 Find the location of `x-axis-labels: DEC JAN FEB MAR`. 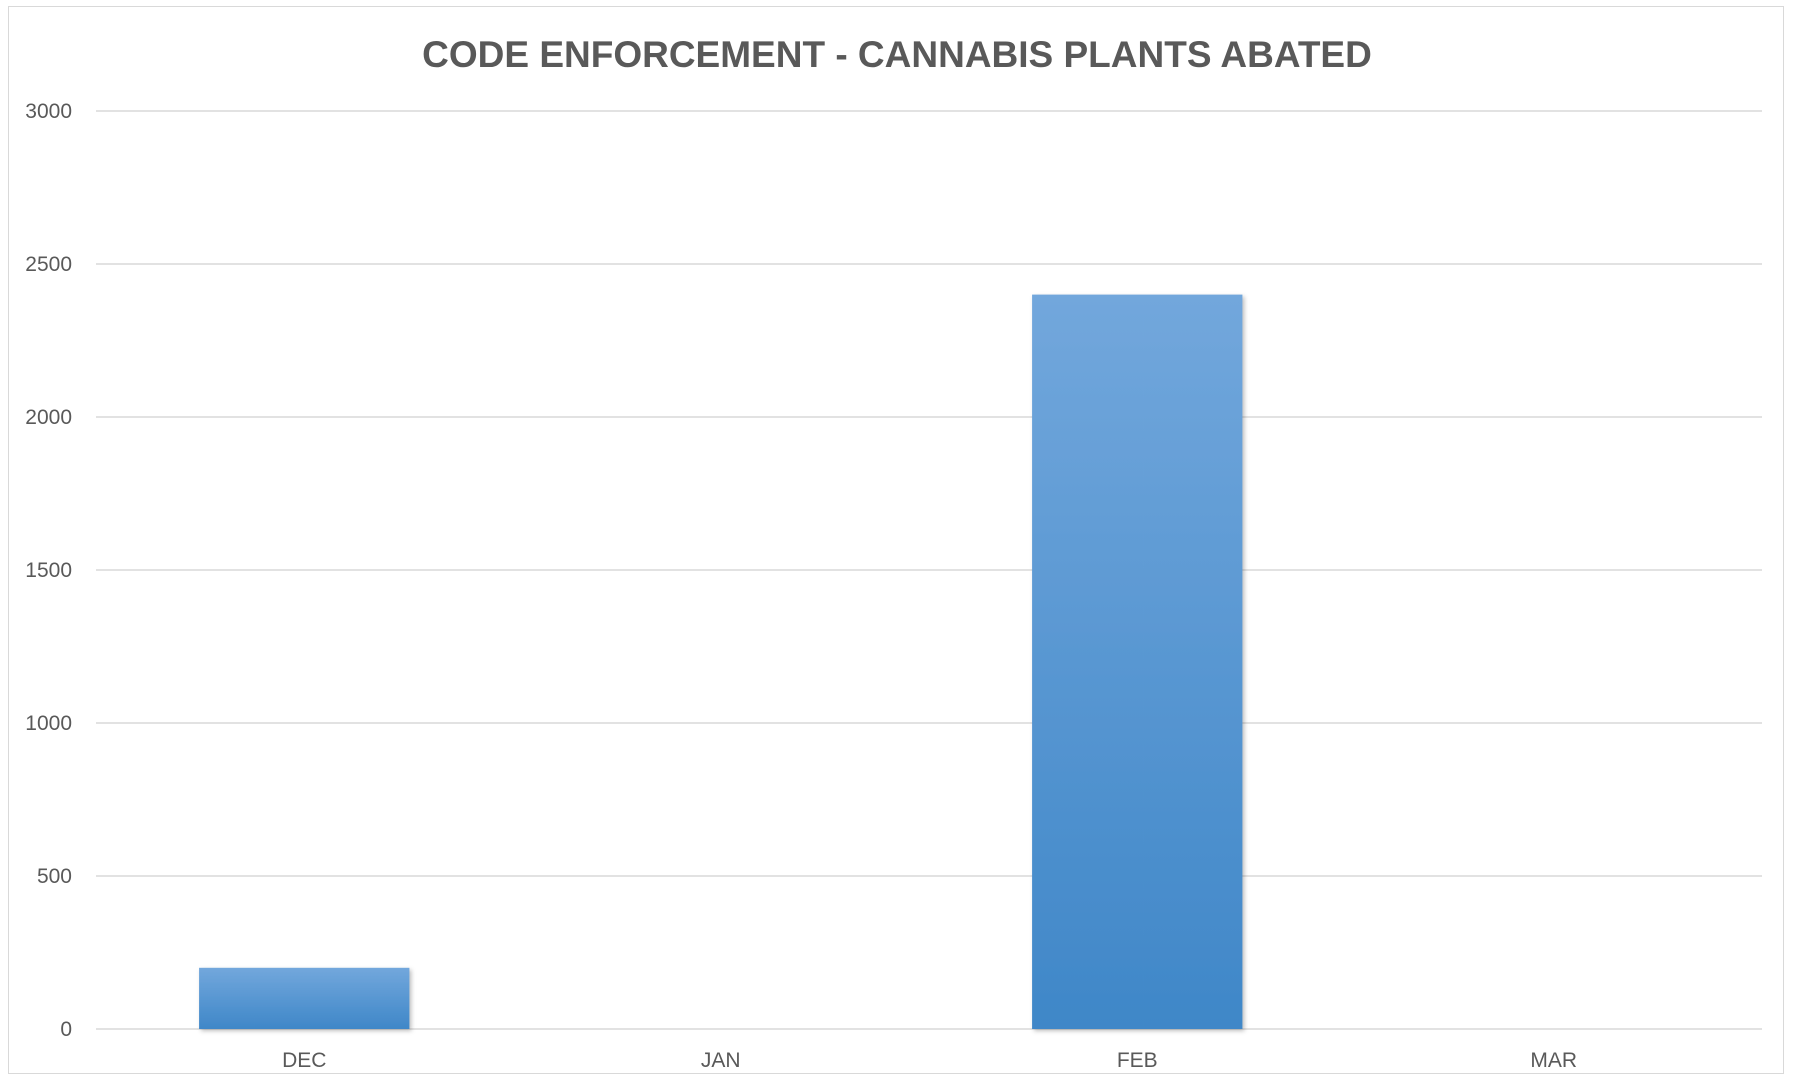

x-axis-labels: DEC JAN FEB MAR is located at coordinates (929, 1060).